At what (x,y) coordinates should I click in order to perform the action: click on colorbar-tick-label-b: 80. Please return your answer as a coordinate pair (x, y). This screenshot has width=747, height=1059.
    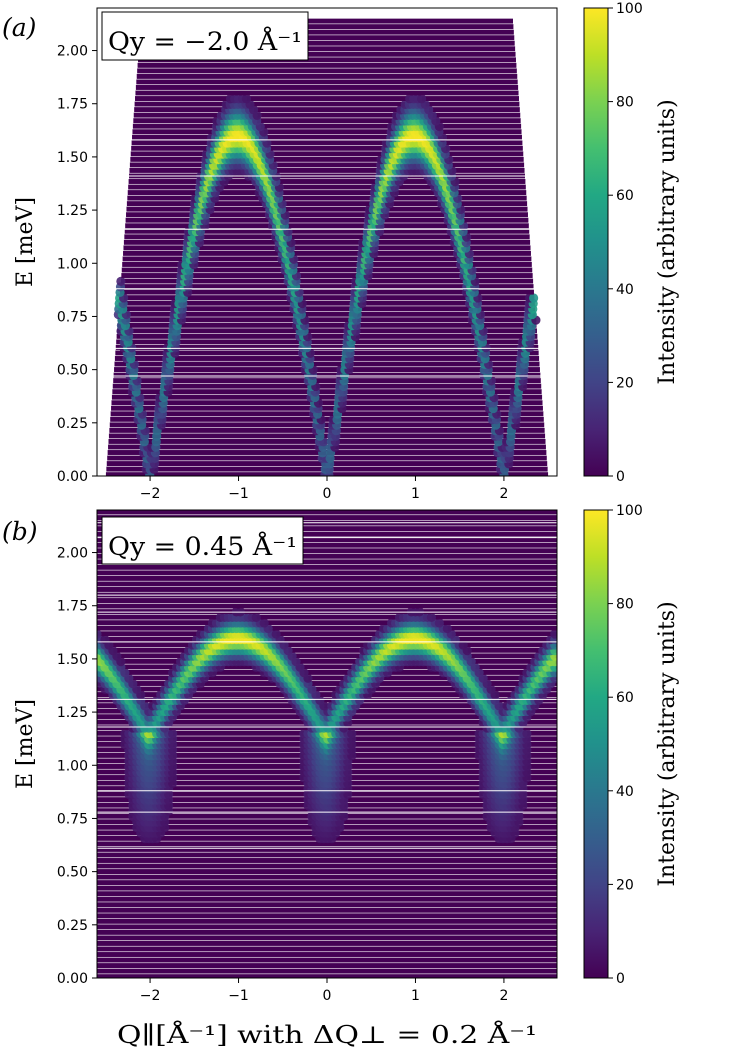
    Looking at the image, I should click on (625, 605).